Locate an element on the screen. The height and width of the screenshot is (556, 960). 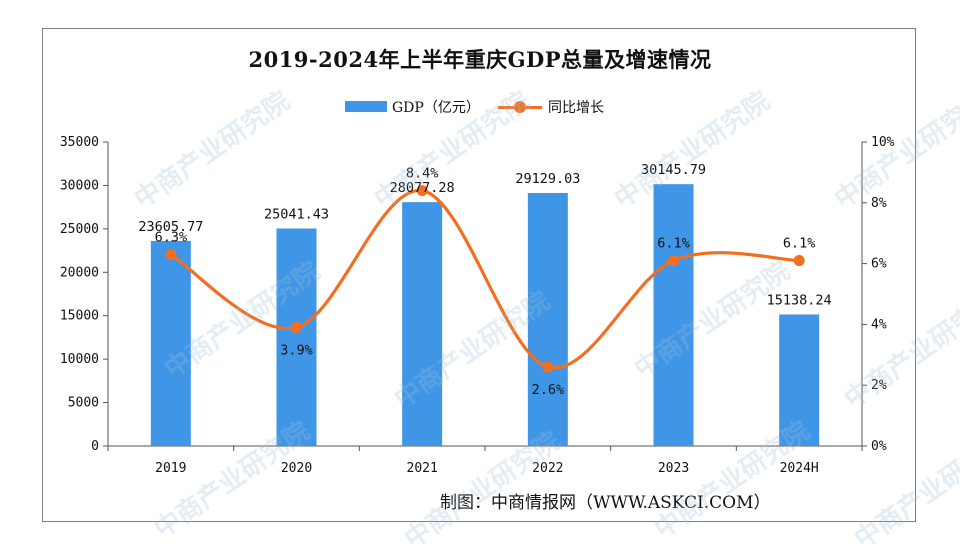
y-right-tick-label: 6% is located at coordinates (879, 264).